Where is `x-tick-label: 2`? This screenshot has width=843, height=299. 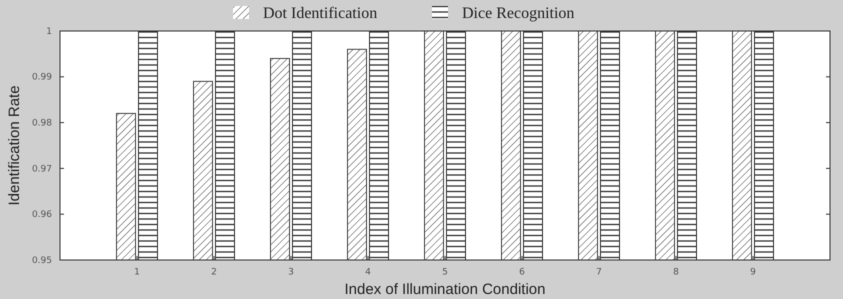 x-tick-label: 2 is located at coordinates (214, 272).